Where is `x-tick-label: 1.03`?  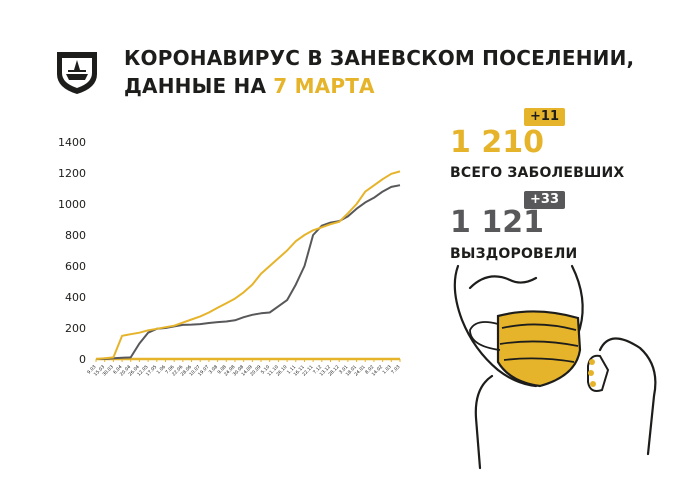 x-tick-label: 1.03 is located at coordinates (386, 369).